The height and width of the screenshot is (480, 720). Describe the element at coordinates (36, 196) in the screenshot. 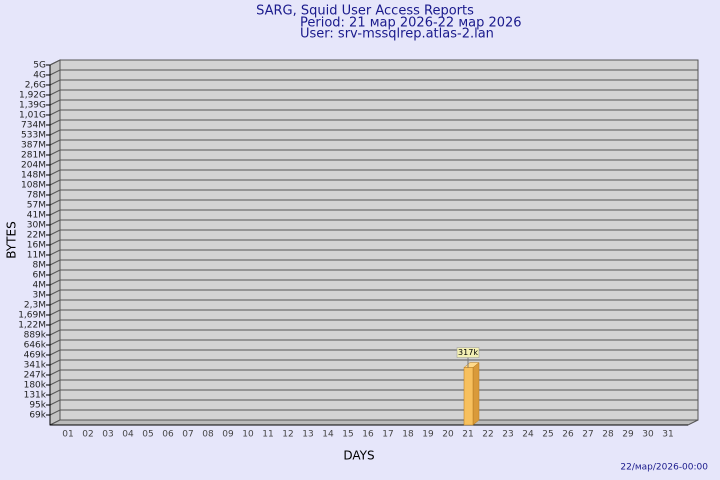

I see `y-tick-label: 78M` at that location.